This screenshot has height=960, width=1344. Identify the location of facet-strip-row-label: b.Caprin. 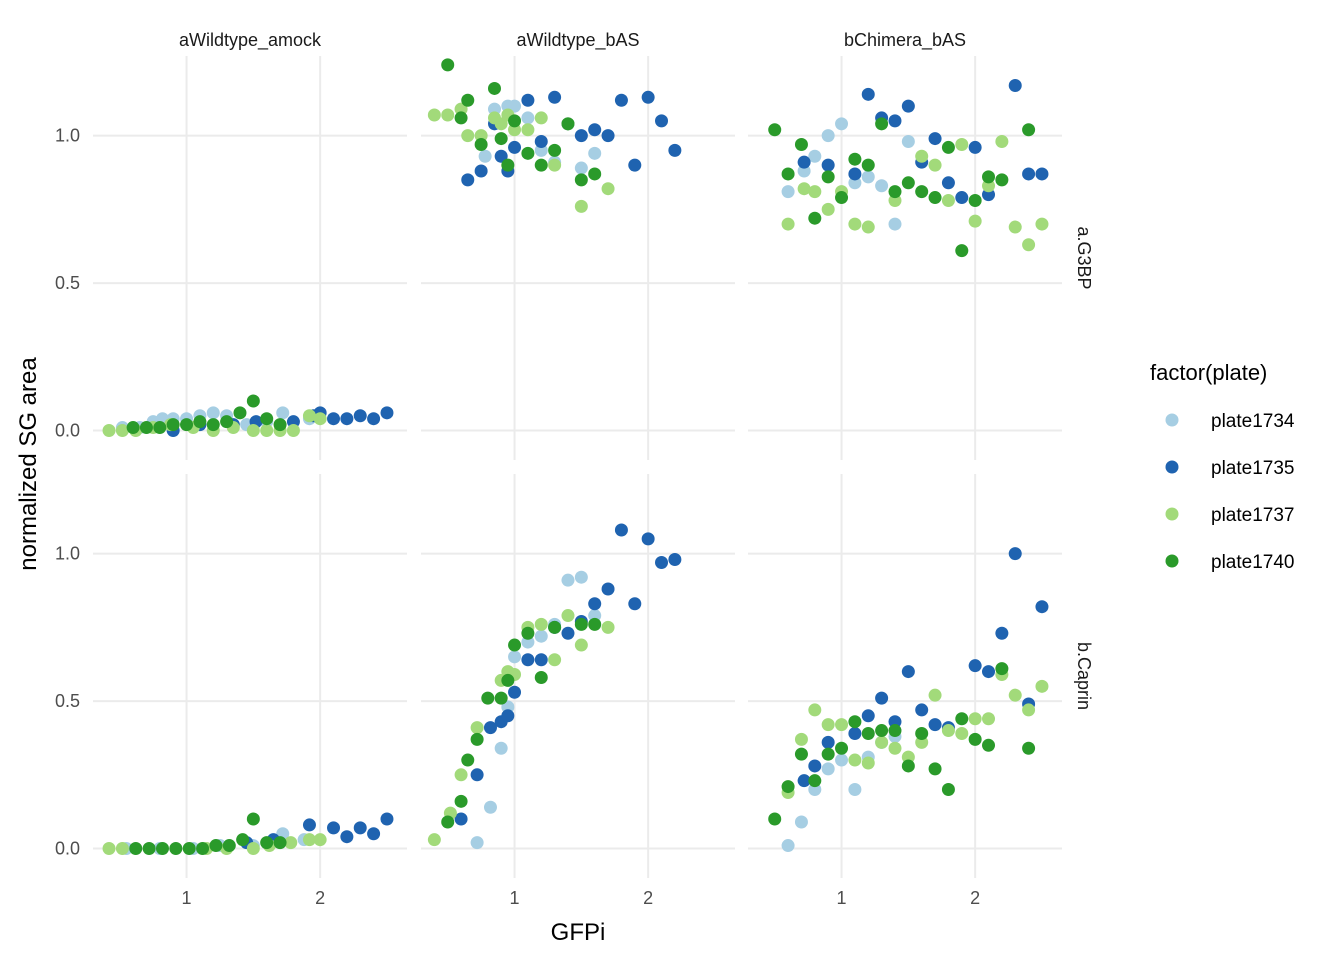
(1084, 676).